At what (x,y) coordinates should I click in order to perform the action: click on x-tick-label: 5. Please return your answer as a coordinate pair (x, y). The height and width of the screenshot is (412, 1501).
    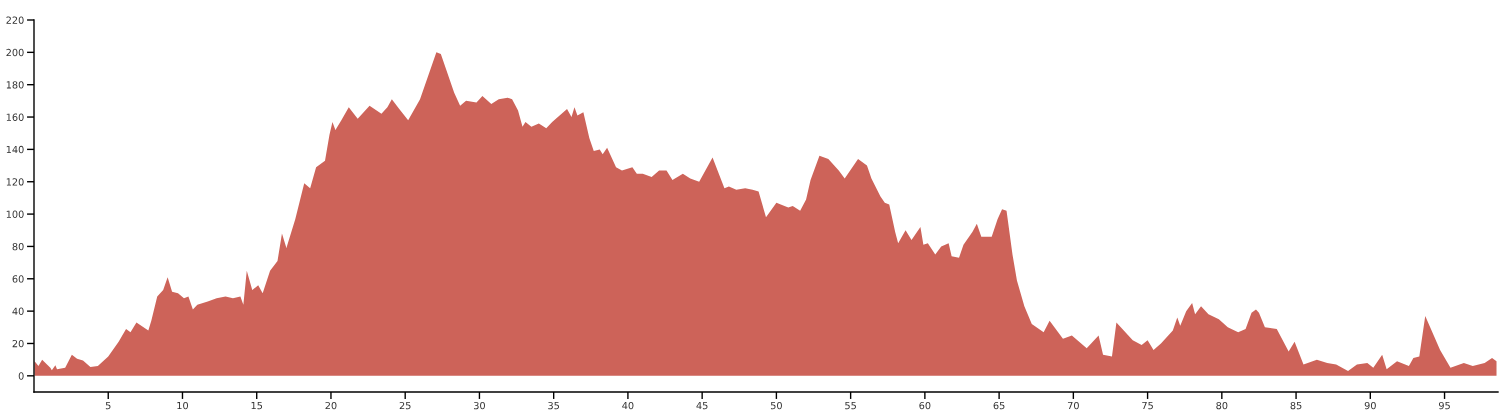
    Looking at the image, I should click on (108, 406).